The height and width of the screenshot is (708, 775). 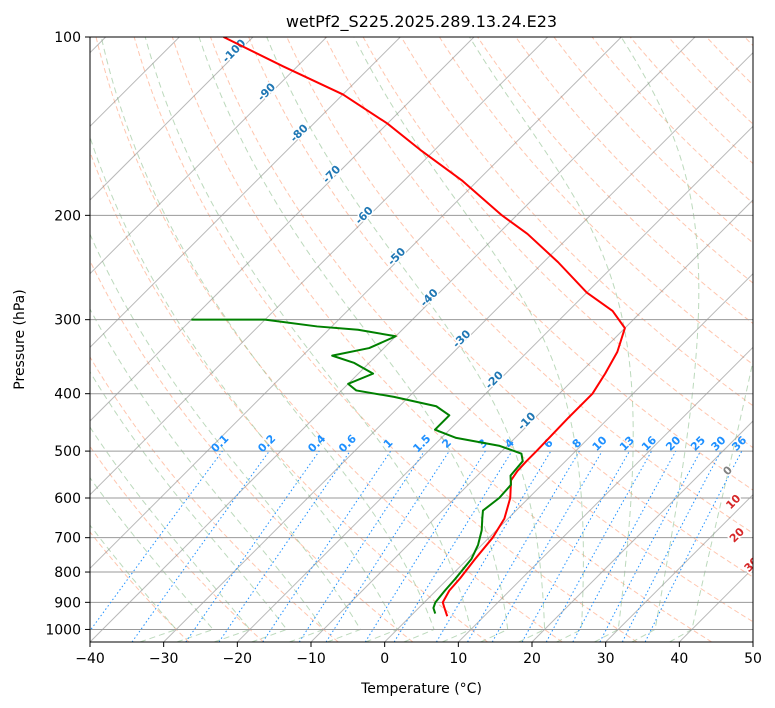 What do you see at coordinates (532, 659) in the screenshot?
I see `x-tick-label: 20` at bounding box center [532, 659].